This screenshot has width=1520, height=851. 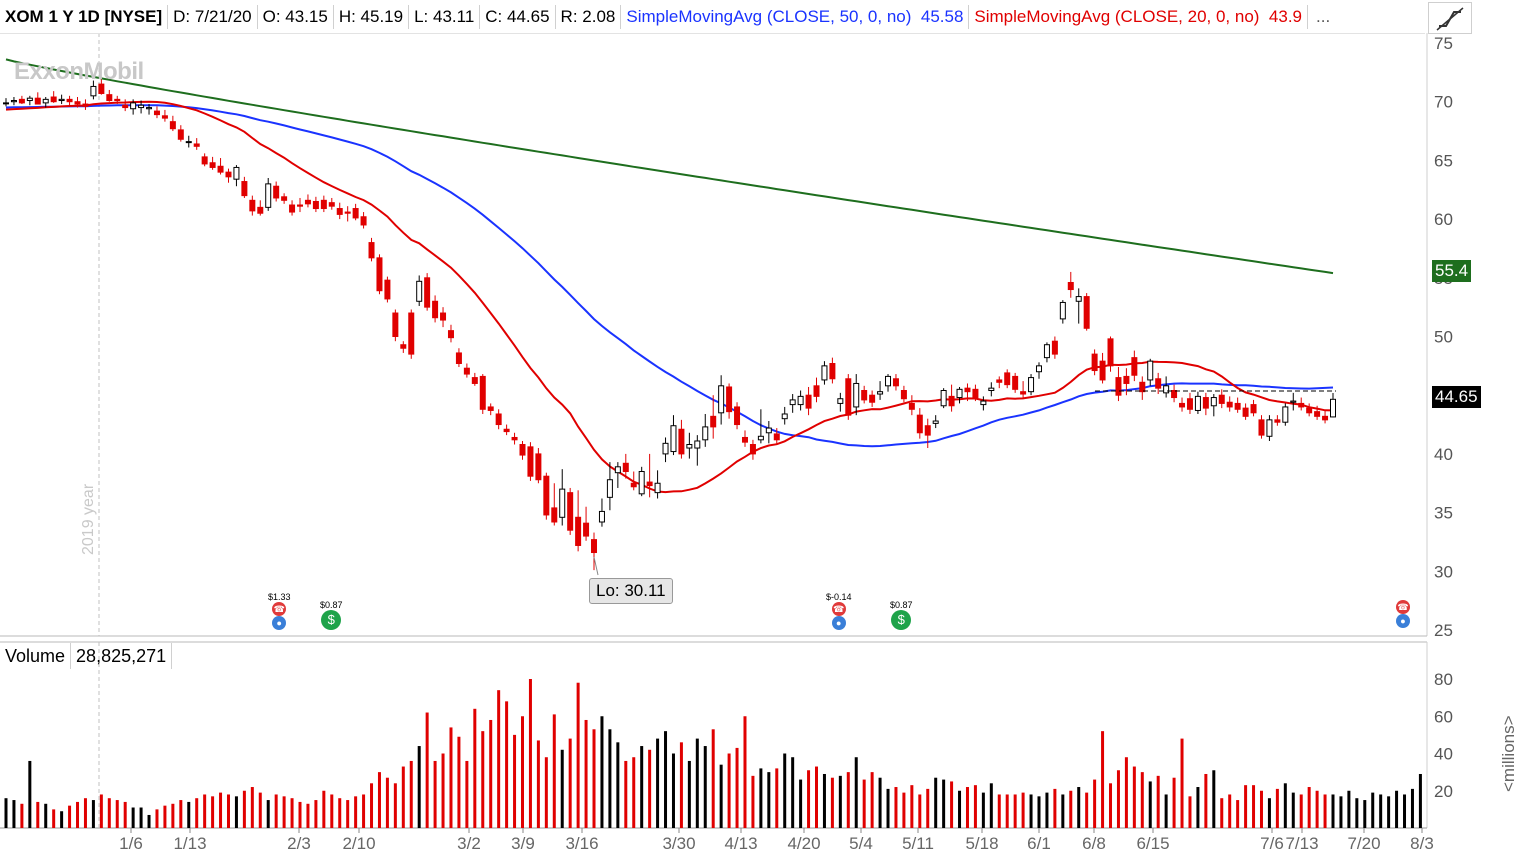 What do you see at coordinates (84, 16) in the screenshot?
I see `symbol-label: XOM 1 Y 1D [NYSE]` at bounding box center [84, 16].